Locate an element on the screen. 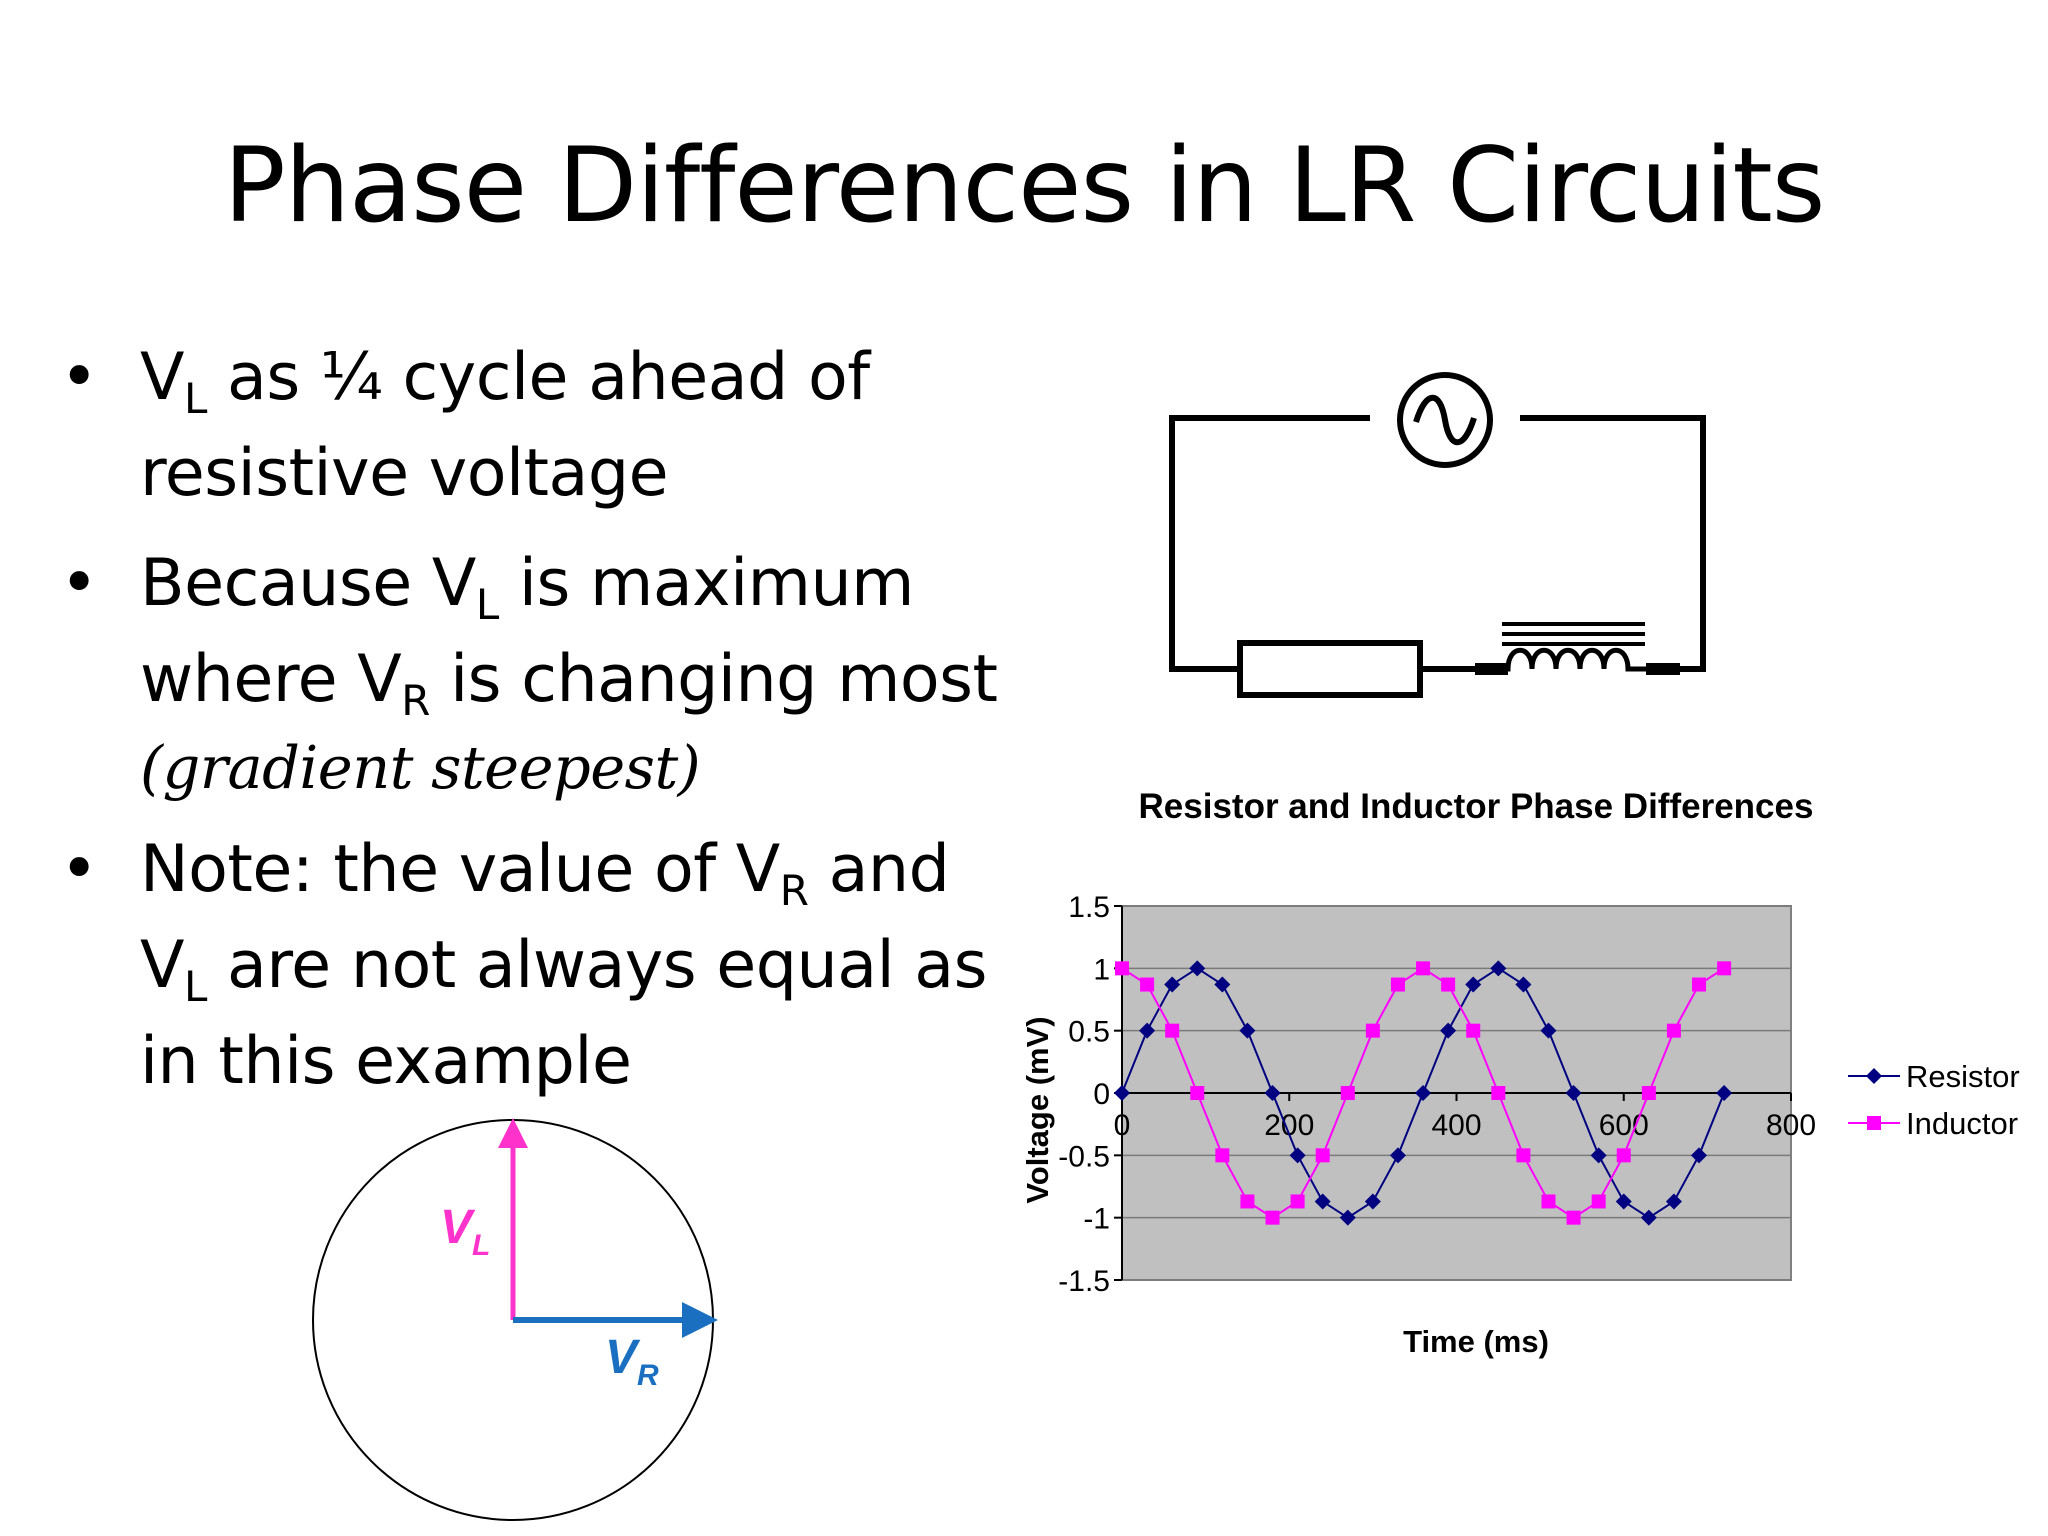  y-tick-label: 1.5 is located at coordinates (1089, 907).